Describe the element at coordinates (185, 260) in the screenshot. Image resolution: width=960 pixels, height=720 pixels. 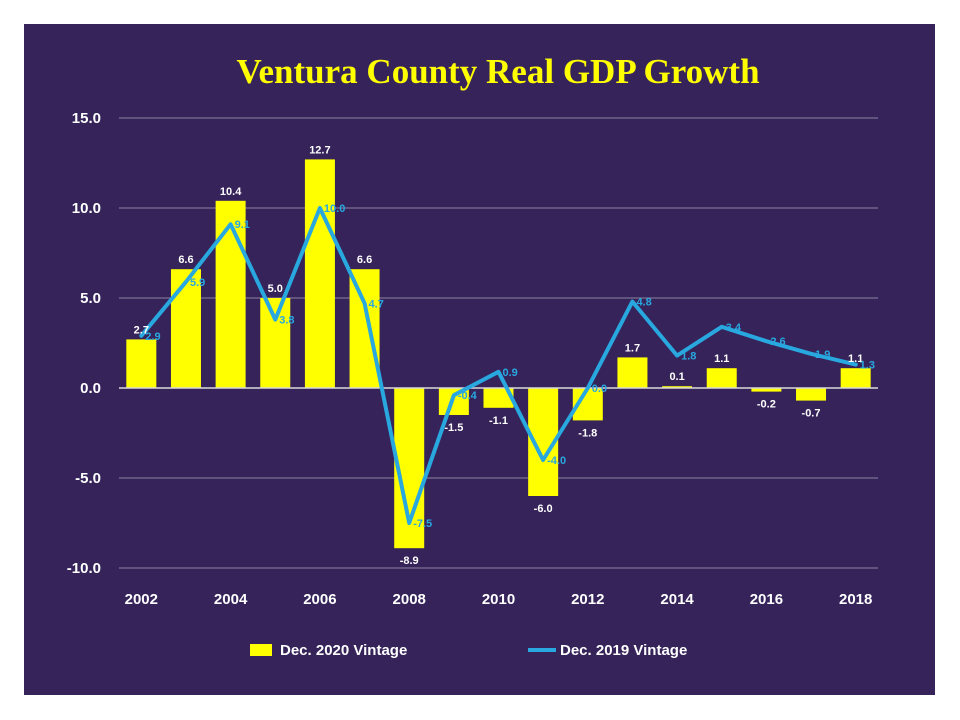
I see `bar-label-2003: 6.6` at that location.